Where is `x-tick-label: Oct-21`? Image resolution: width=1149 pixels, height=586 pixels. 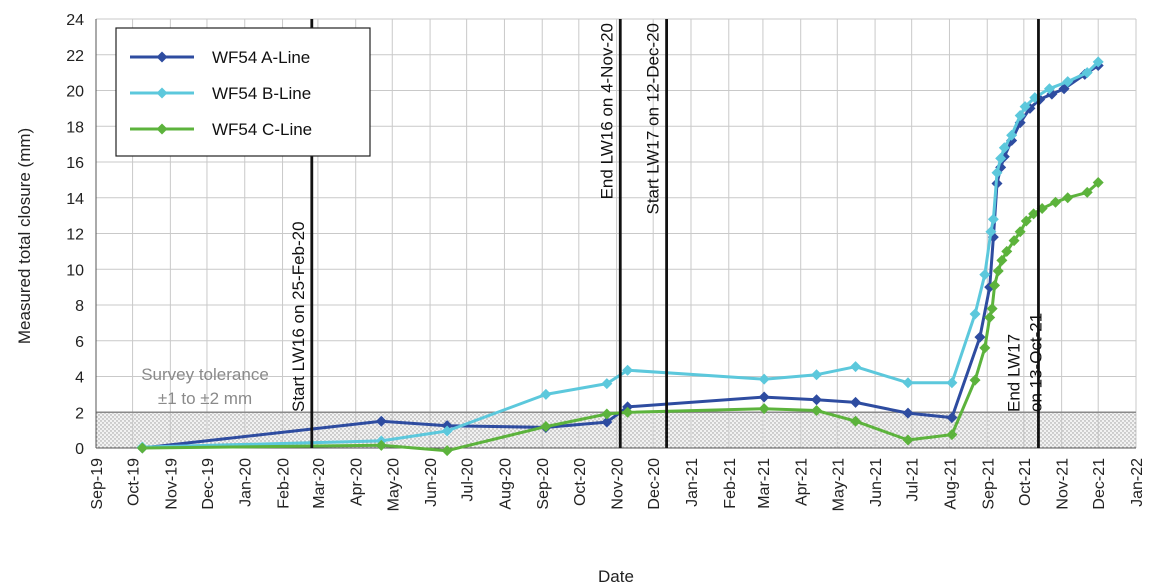
x-tick-label: Oct-21 is located at coordinates (1025, 482).